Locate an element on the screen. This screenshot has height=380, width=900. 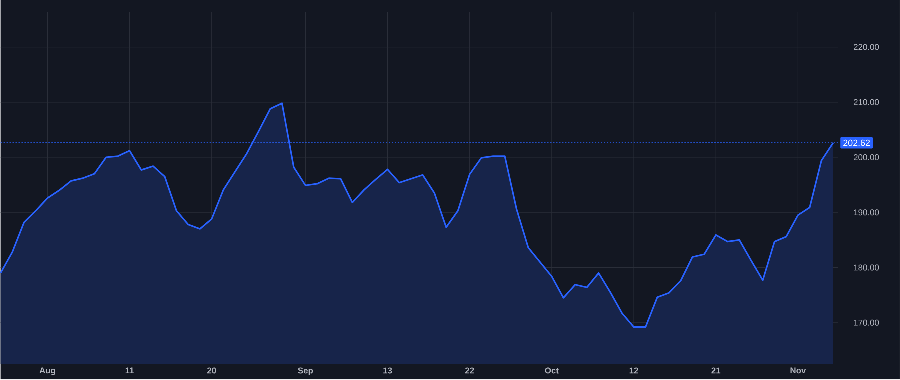
x-tick-label: Aug is located at coordinates (48, 372).